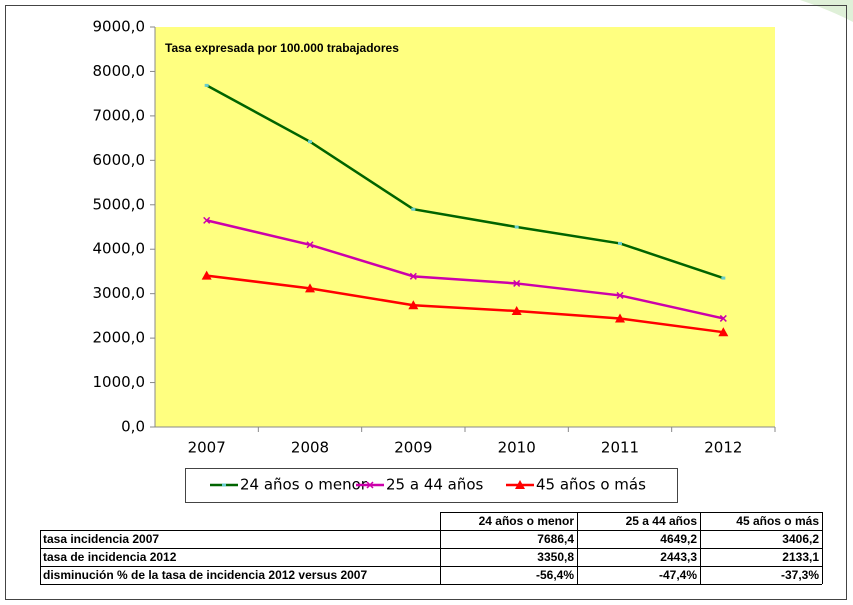 The width and height of the screenshot is (853, 605). I want to click on row-label: tasa incidencia 2007, so click(101, 539).